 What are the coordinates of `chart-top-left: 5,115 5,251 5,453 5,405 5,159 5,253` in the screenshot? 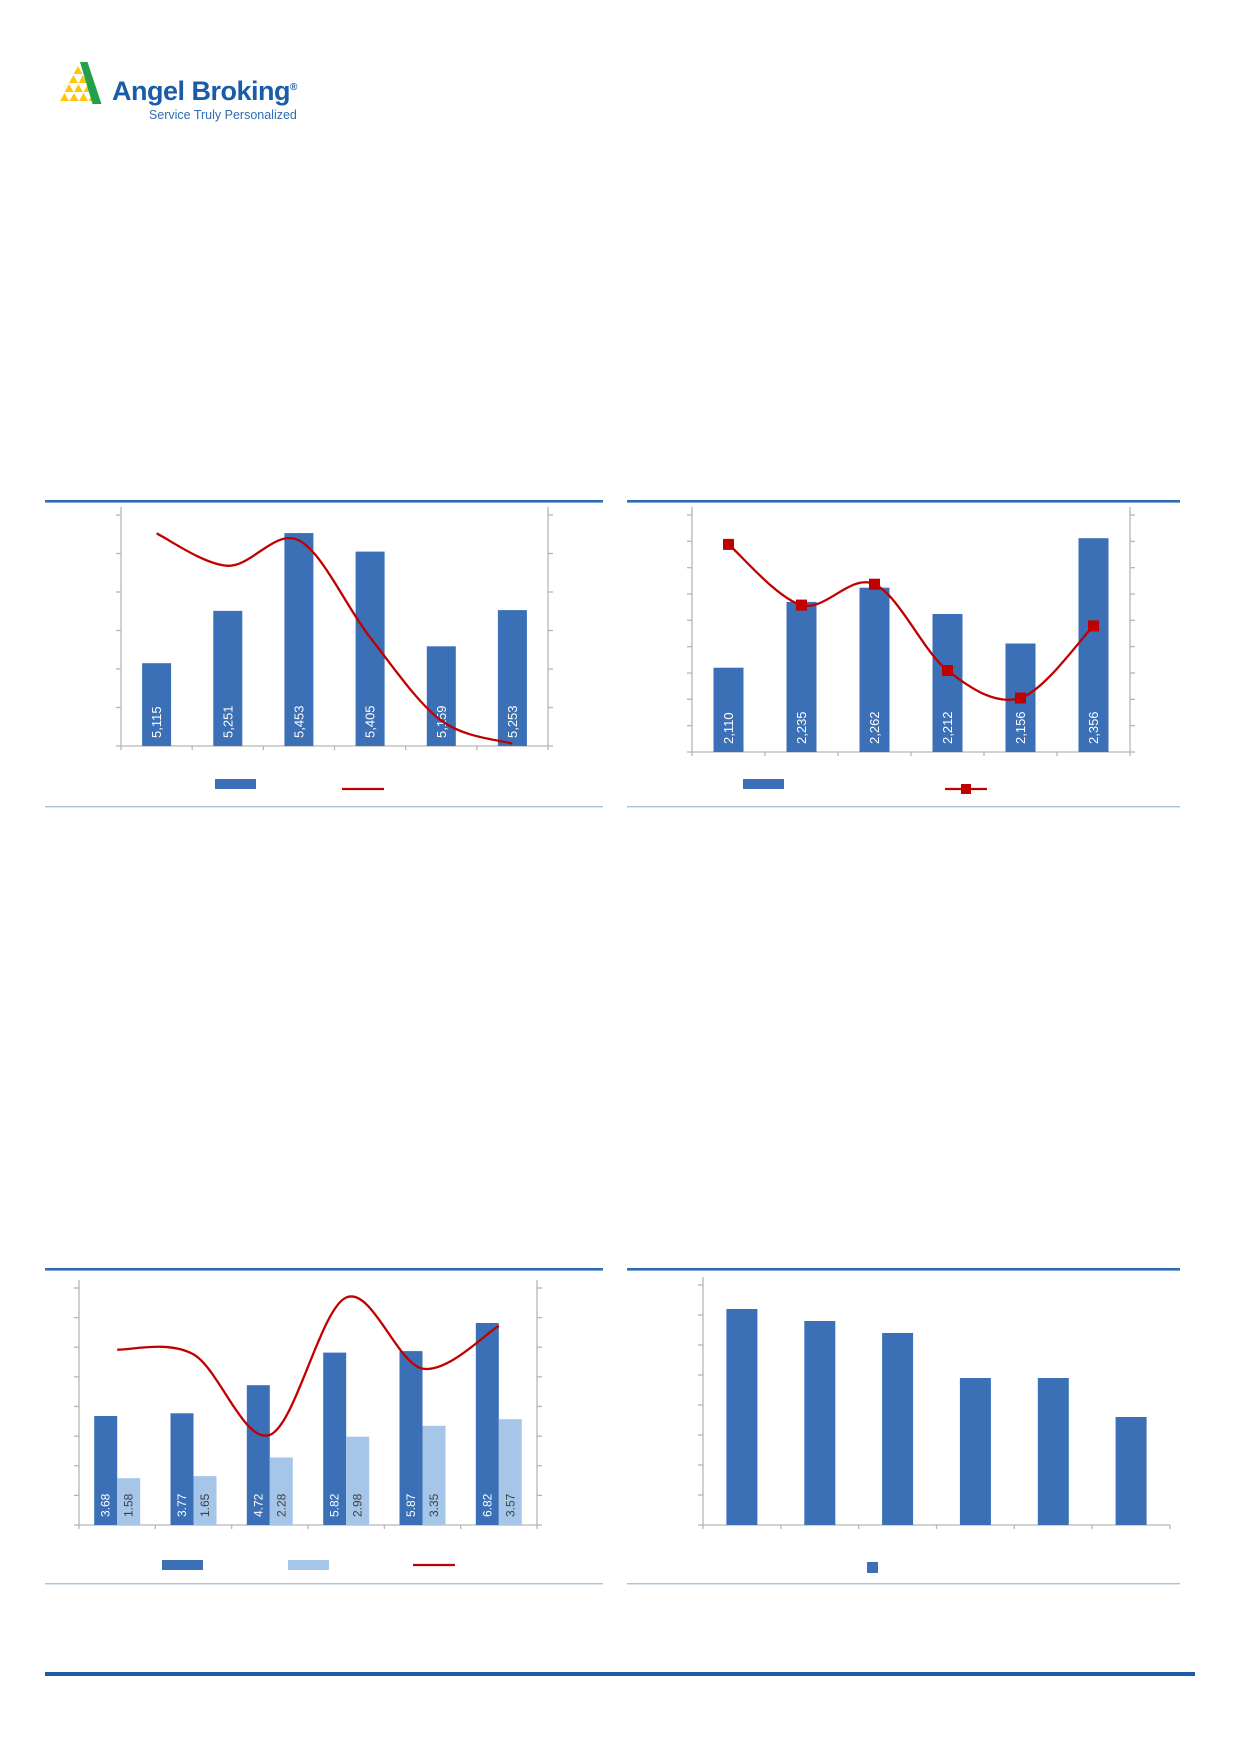 It's located at (324, 654).